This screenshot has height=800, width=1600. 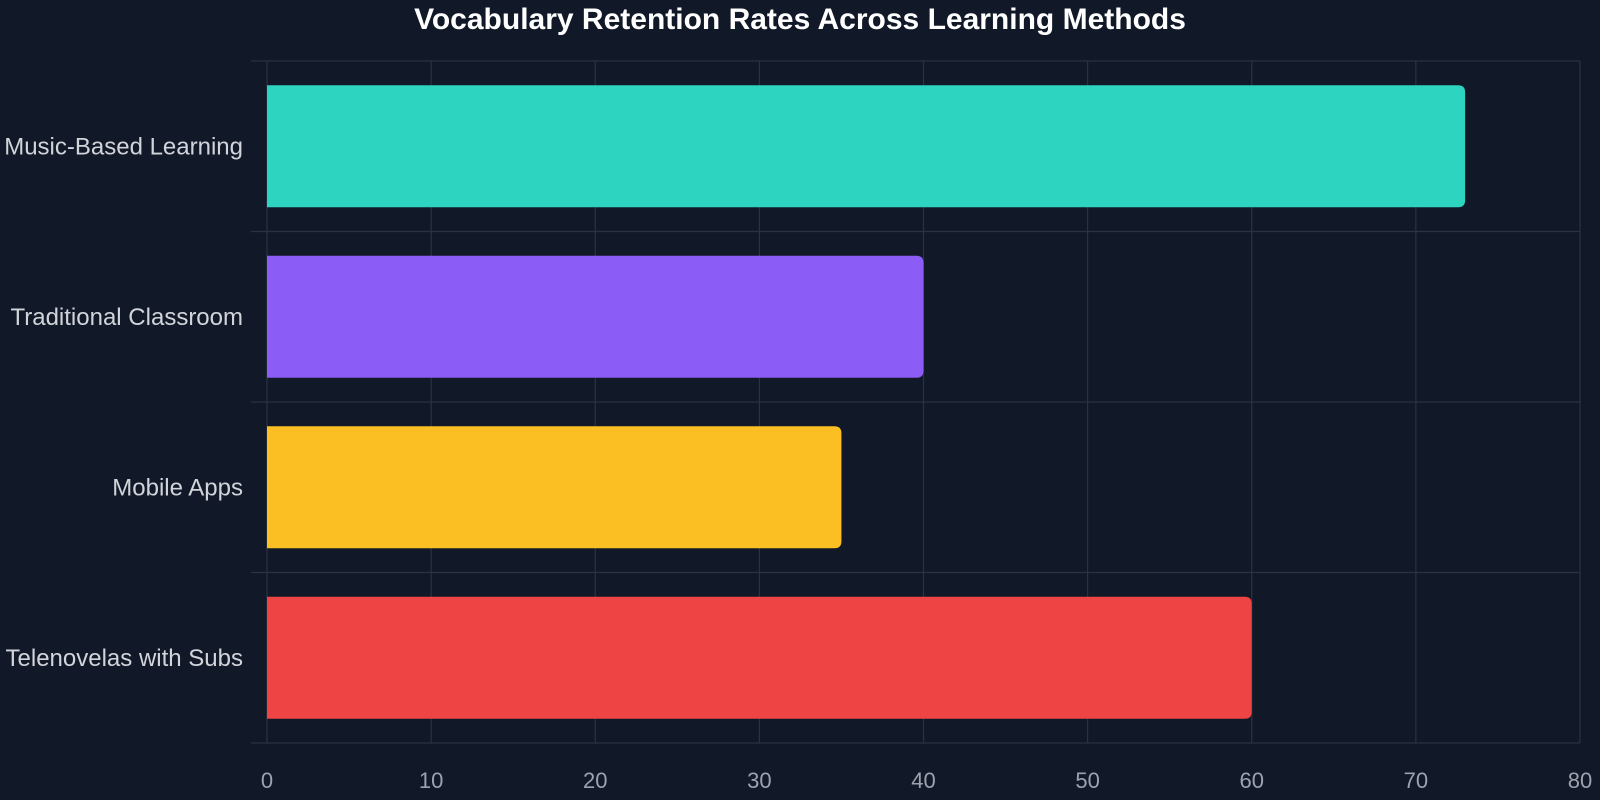 What do you see at coordinates (1416, 780) in the screenshot?
I see `x-tick-label: 70` at bounding box center [1416, 780].